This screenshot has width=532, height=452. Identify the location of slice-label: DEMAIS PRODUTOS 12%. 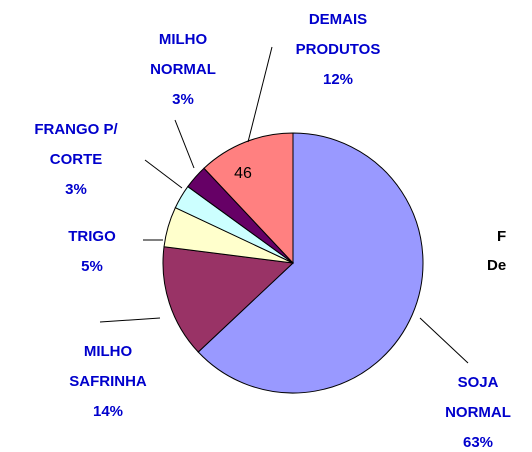
(338, 49).